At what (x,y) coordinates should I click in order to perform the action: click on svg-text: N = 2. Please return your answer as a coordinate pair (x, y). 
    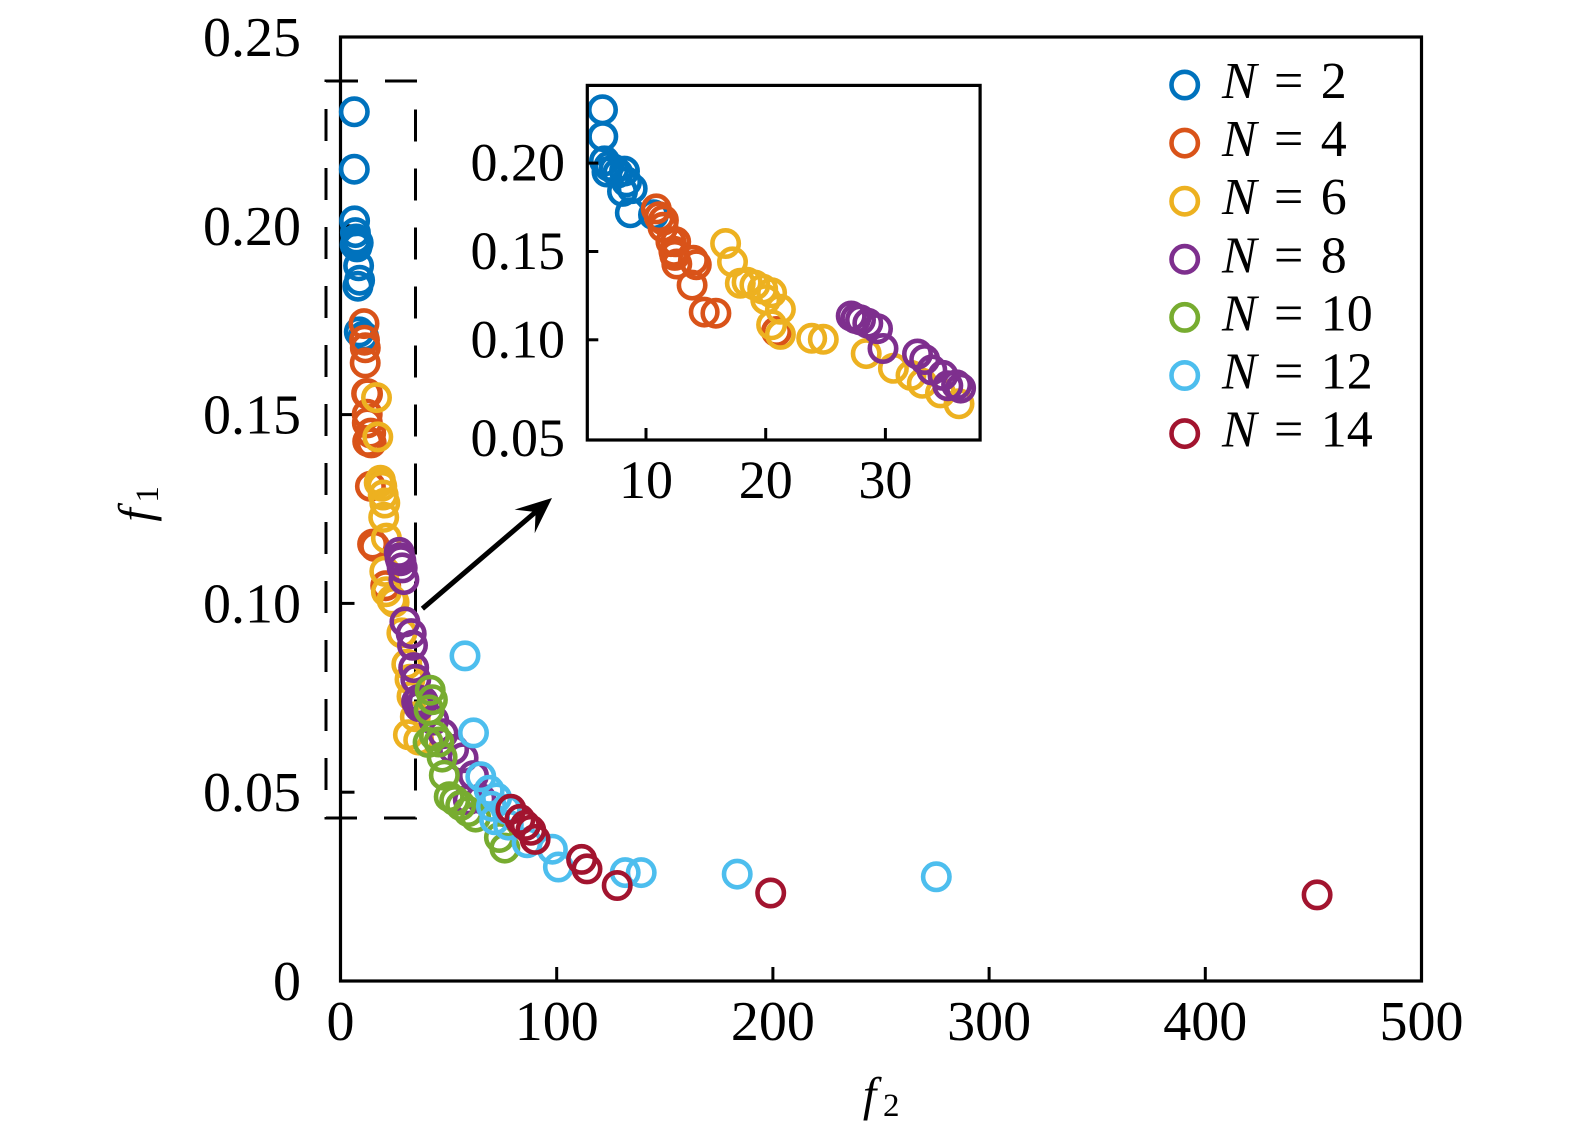
    Looking at the image, I should click on (1284, 81).